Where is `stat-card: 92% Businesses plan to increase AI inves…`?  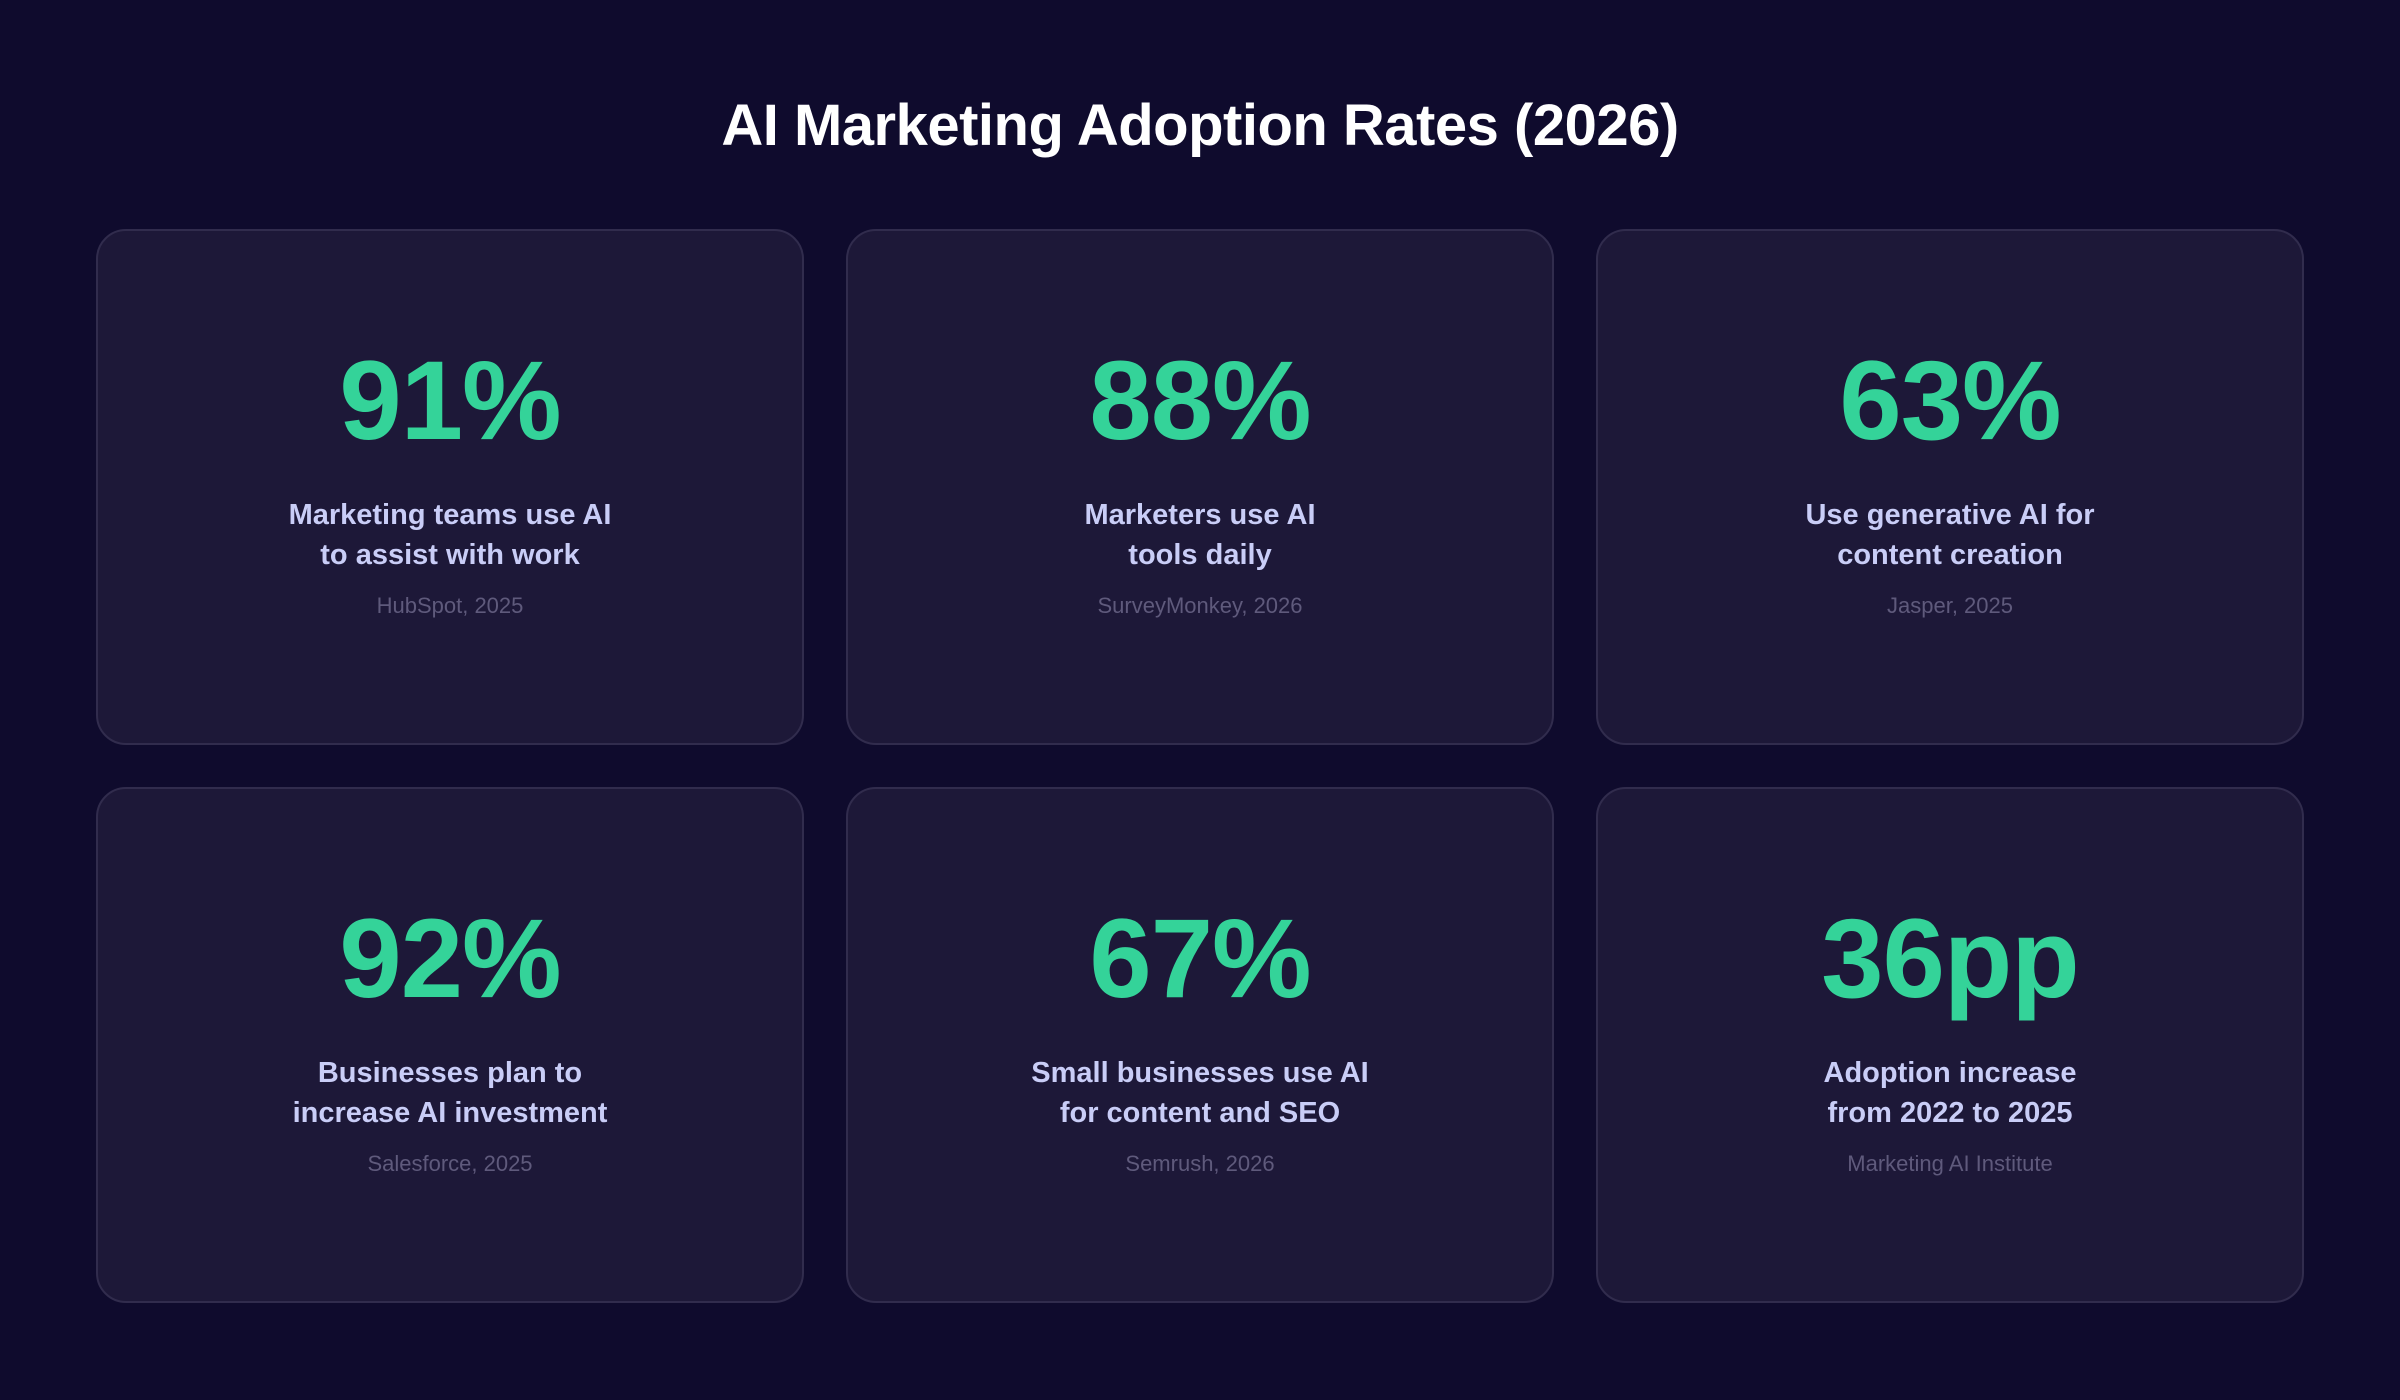
stat-card: 92% Businesses plan to increase AI inves… is located at coordinates (450, 1045).